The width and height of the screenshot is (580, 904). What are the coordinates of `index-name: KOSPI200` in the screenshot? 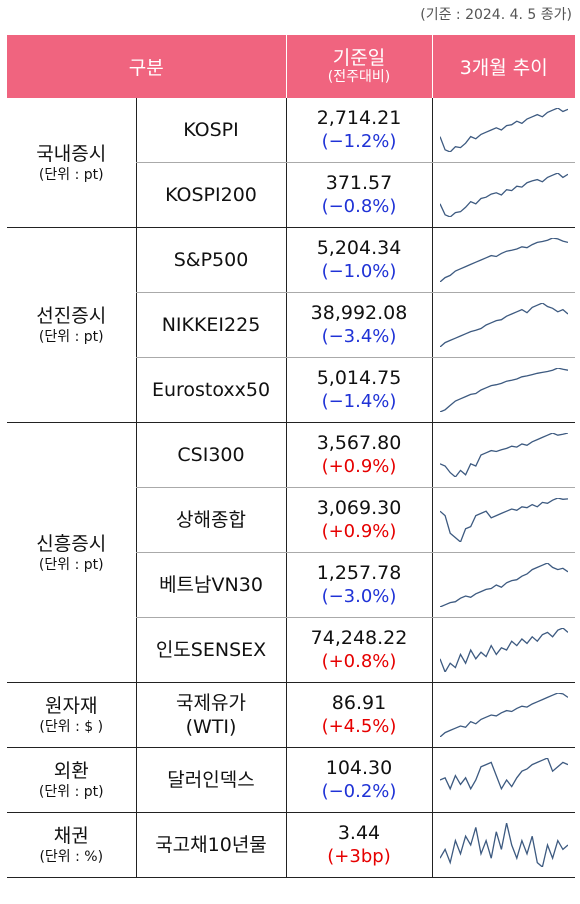 It's located at (211, 195).